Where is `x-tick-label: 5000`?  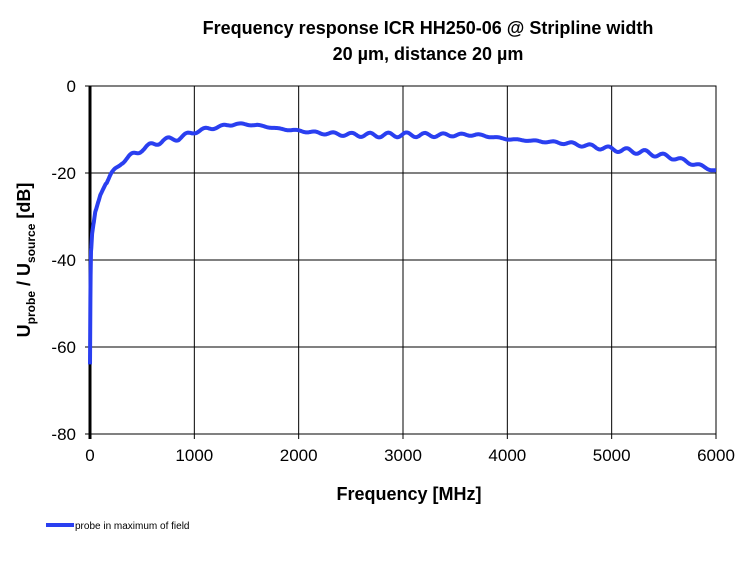 x-tick-label: 5000 is located at coordinates (612, 455).